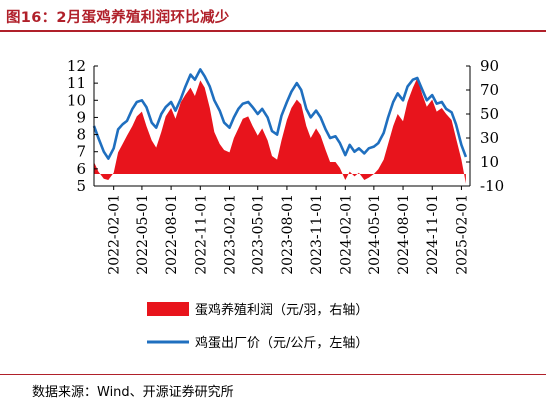  Describe the element at coordinates (489, 90) in the screenshot. I see `right-tick-label: 70` at that location.